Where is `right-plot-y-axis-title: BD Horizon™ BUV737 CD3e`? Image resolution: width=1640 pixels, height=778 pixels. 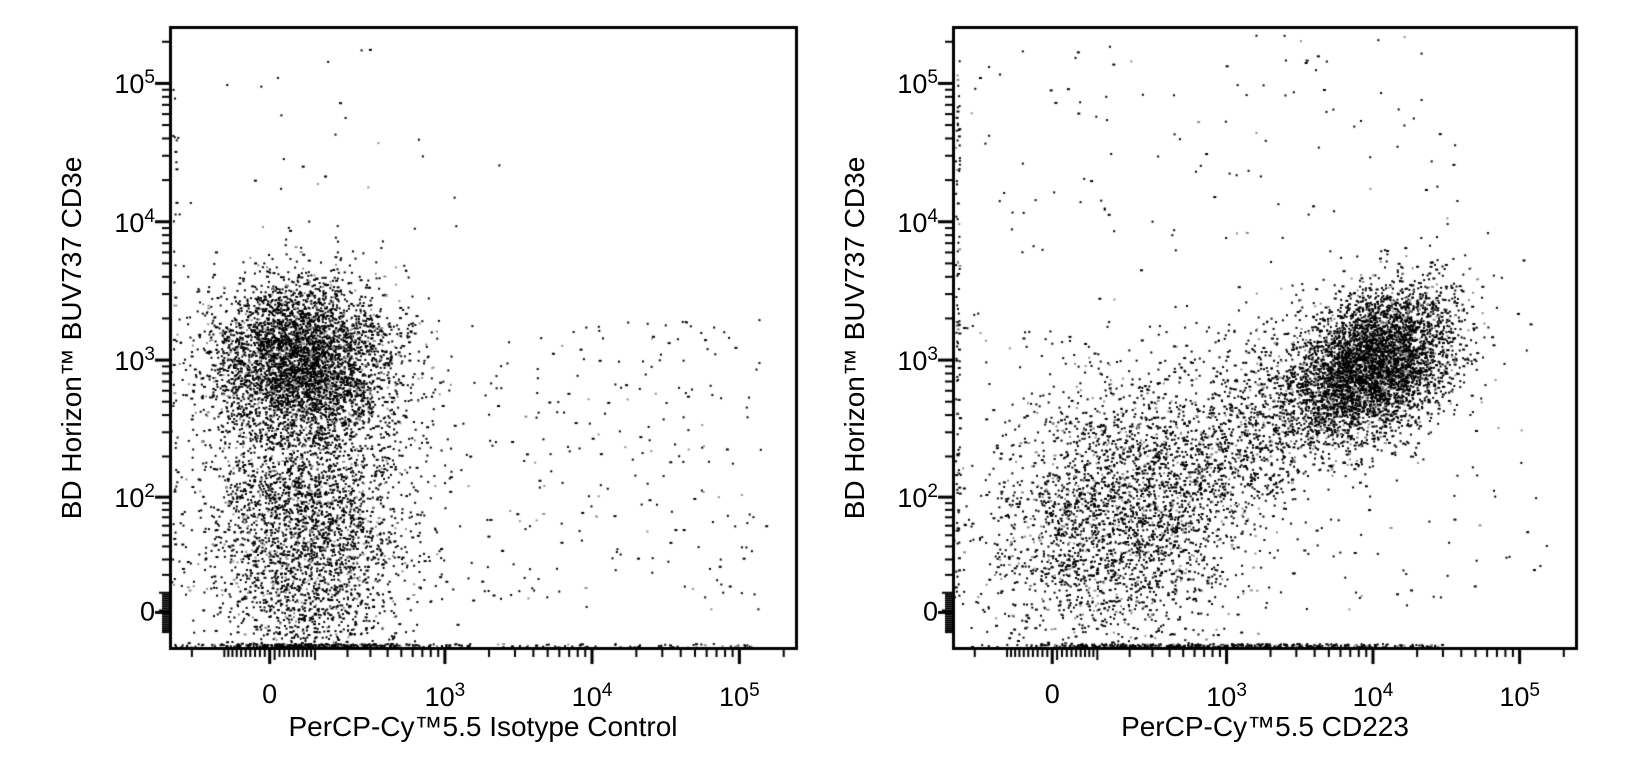
right-plot-y-axis-title: BD Horizon™ BUV737 CD3e is located at coordinates (854, 338).